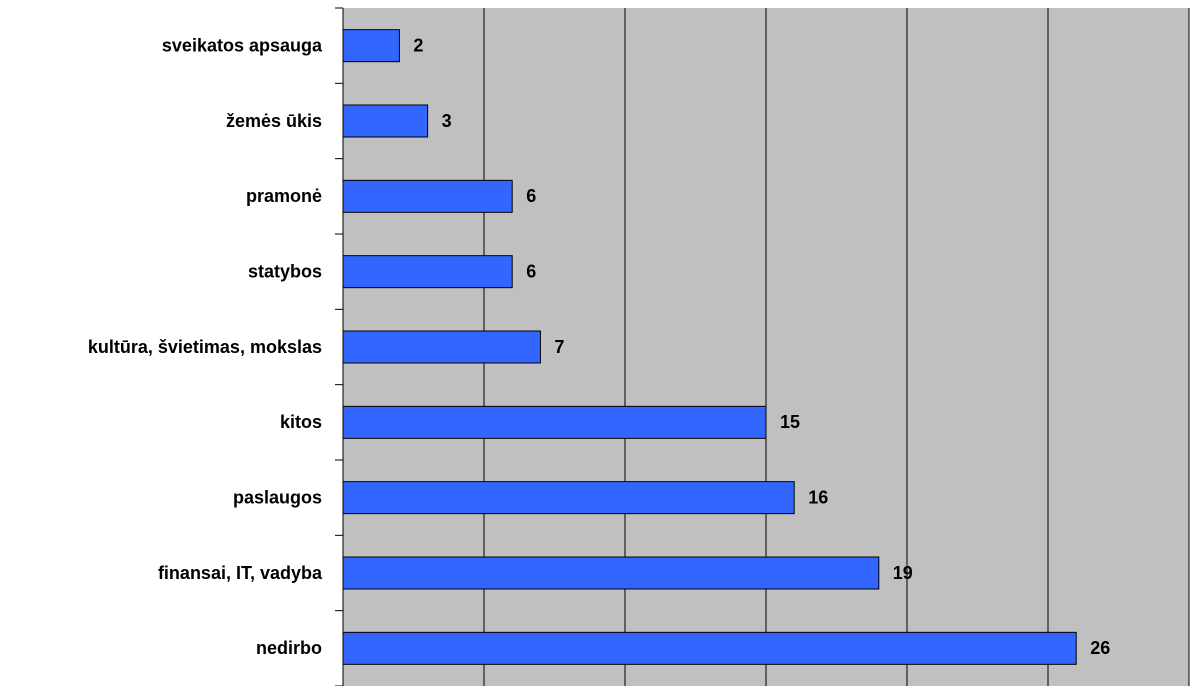 The image size is (1192, 686). I want to click on y-tick-label: paslaugos, so click(277, 497).